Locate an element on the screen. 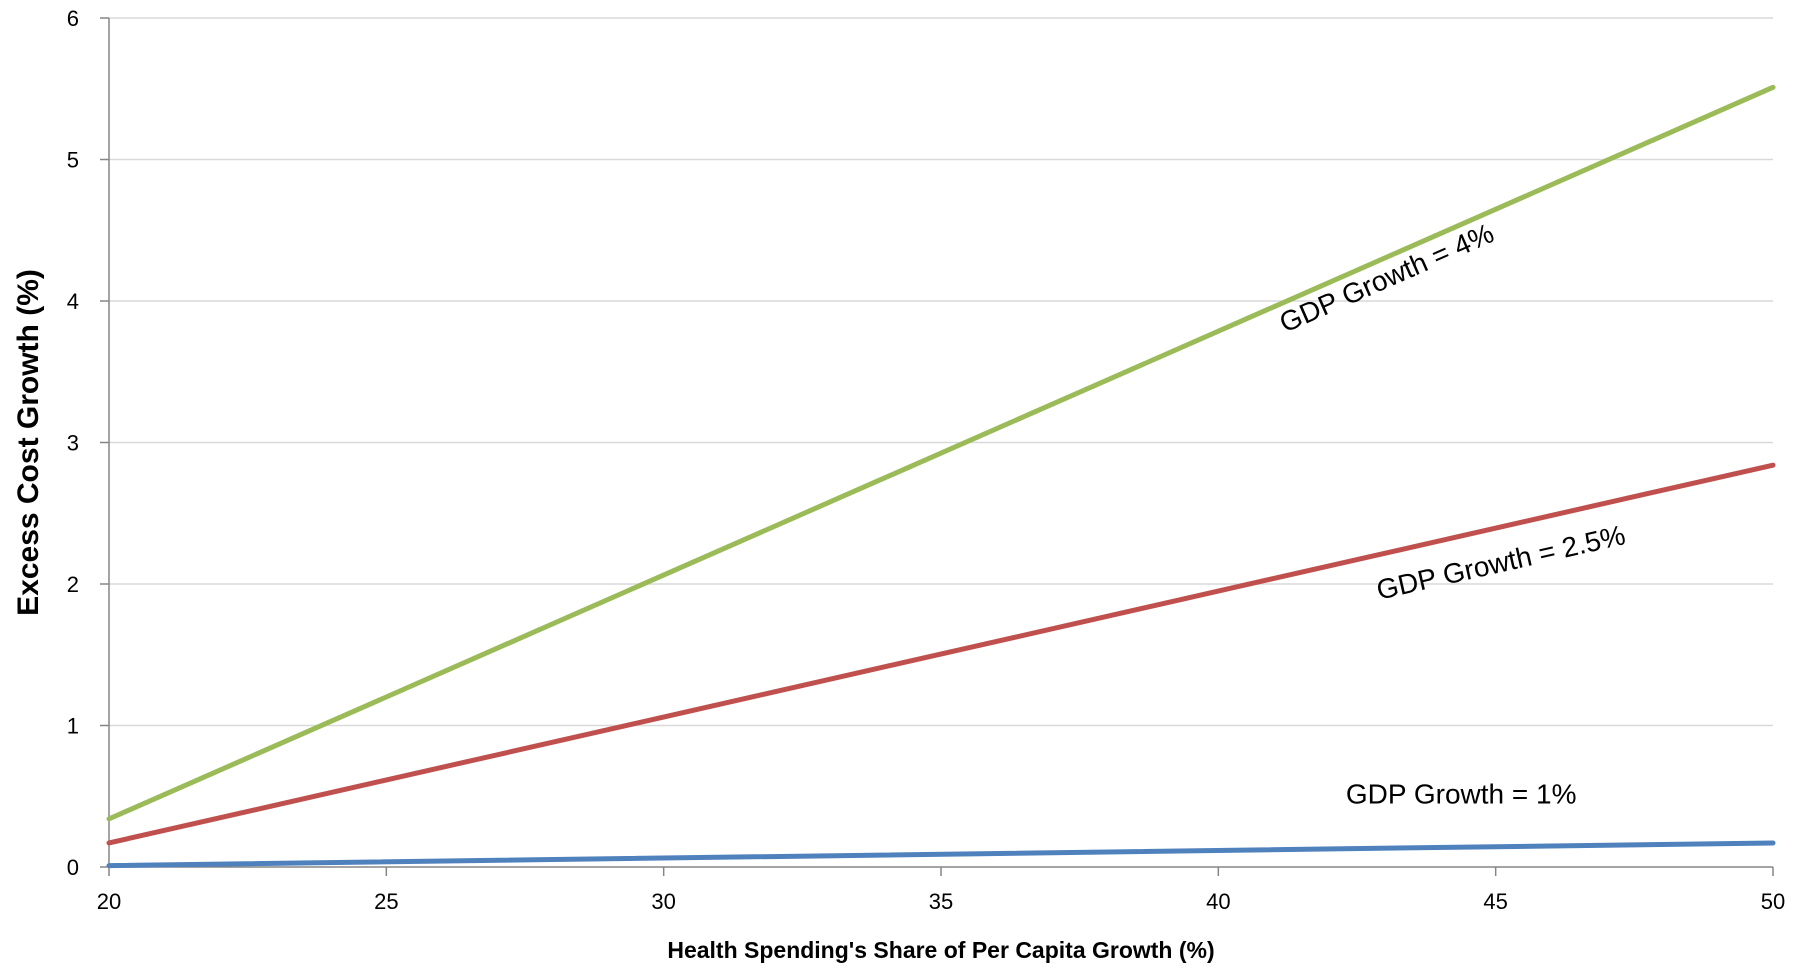 This screenshot has width=1797, height=973. series-label-3: GDP Growth = 1% is located at coordinates (1461, 793).